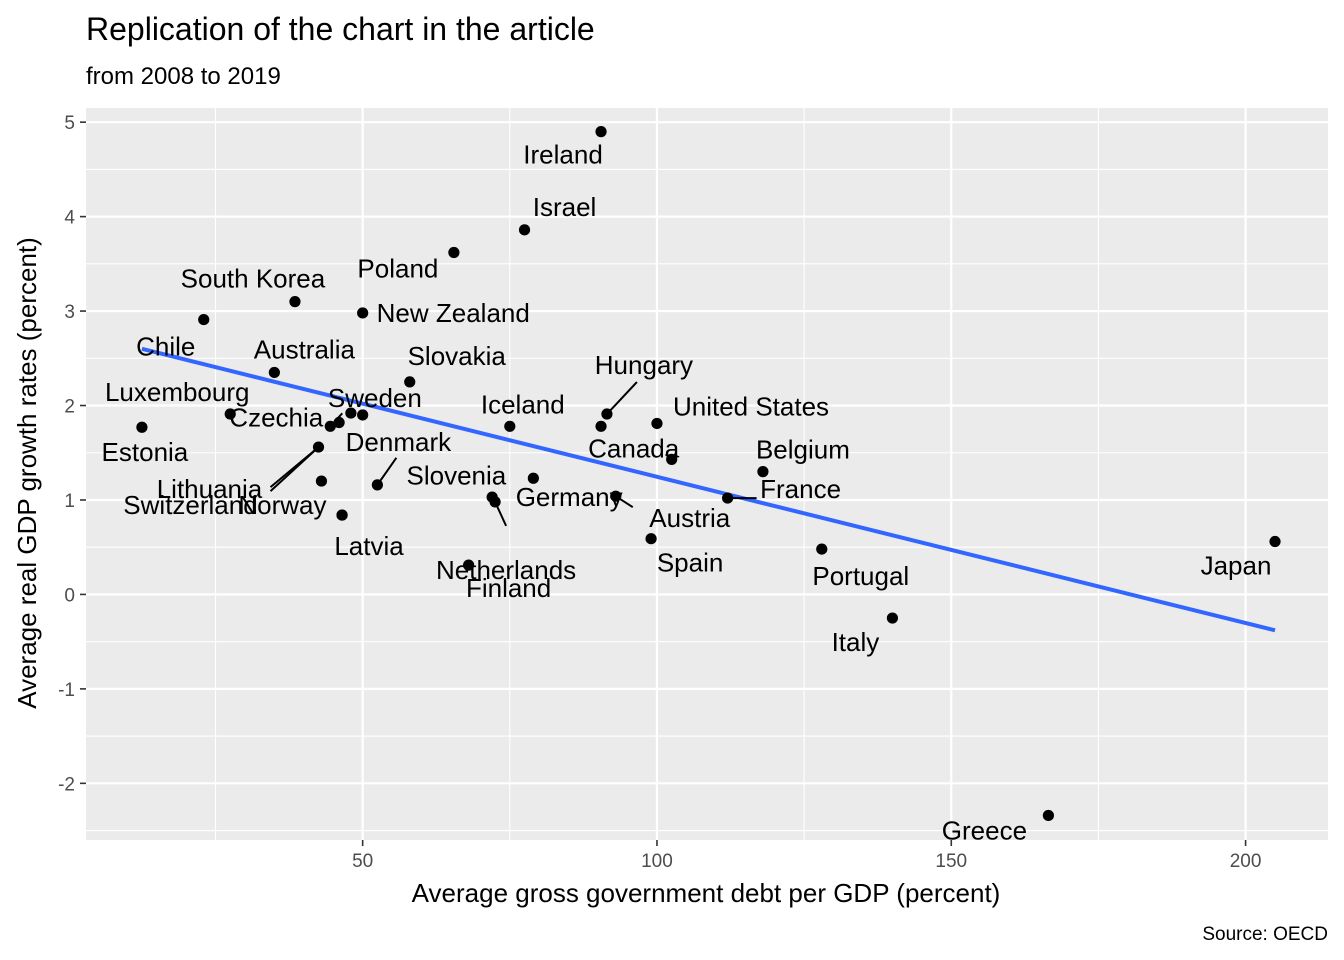  Describe the element at coordinates (318, 447) in the screenshot. I see `point-lithuania` at that location.